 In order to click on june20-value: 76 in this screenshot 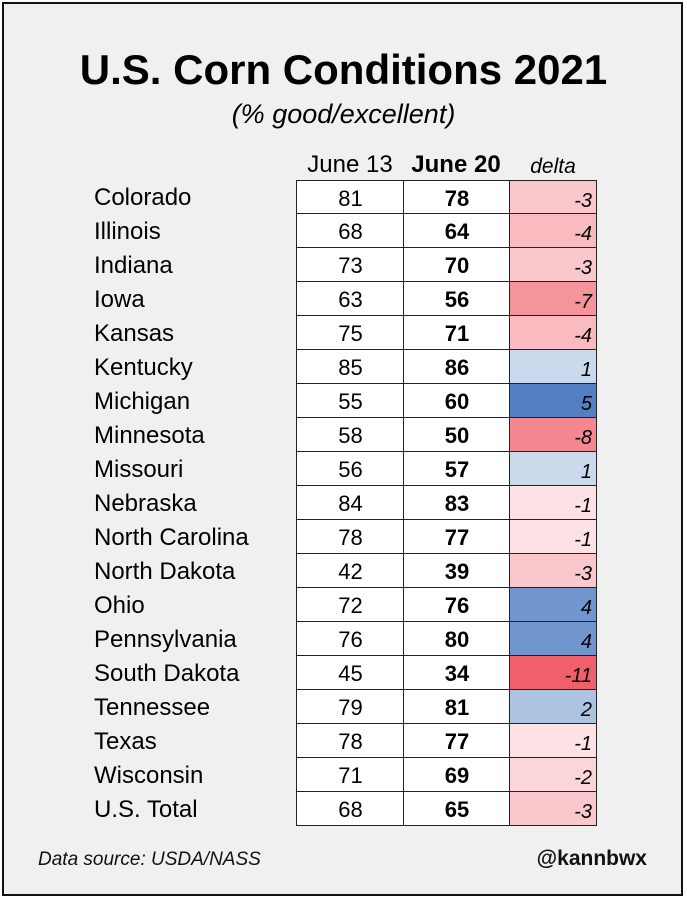, I will do `click(456, 605)`.